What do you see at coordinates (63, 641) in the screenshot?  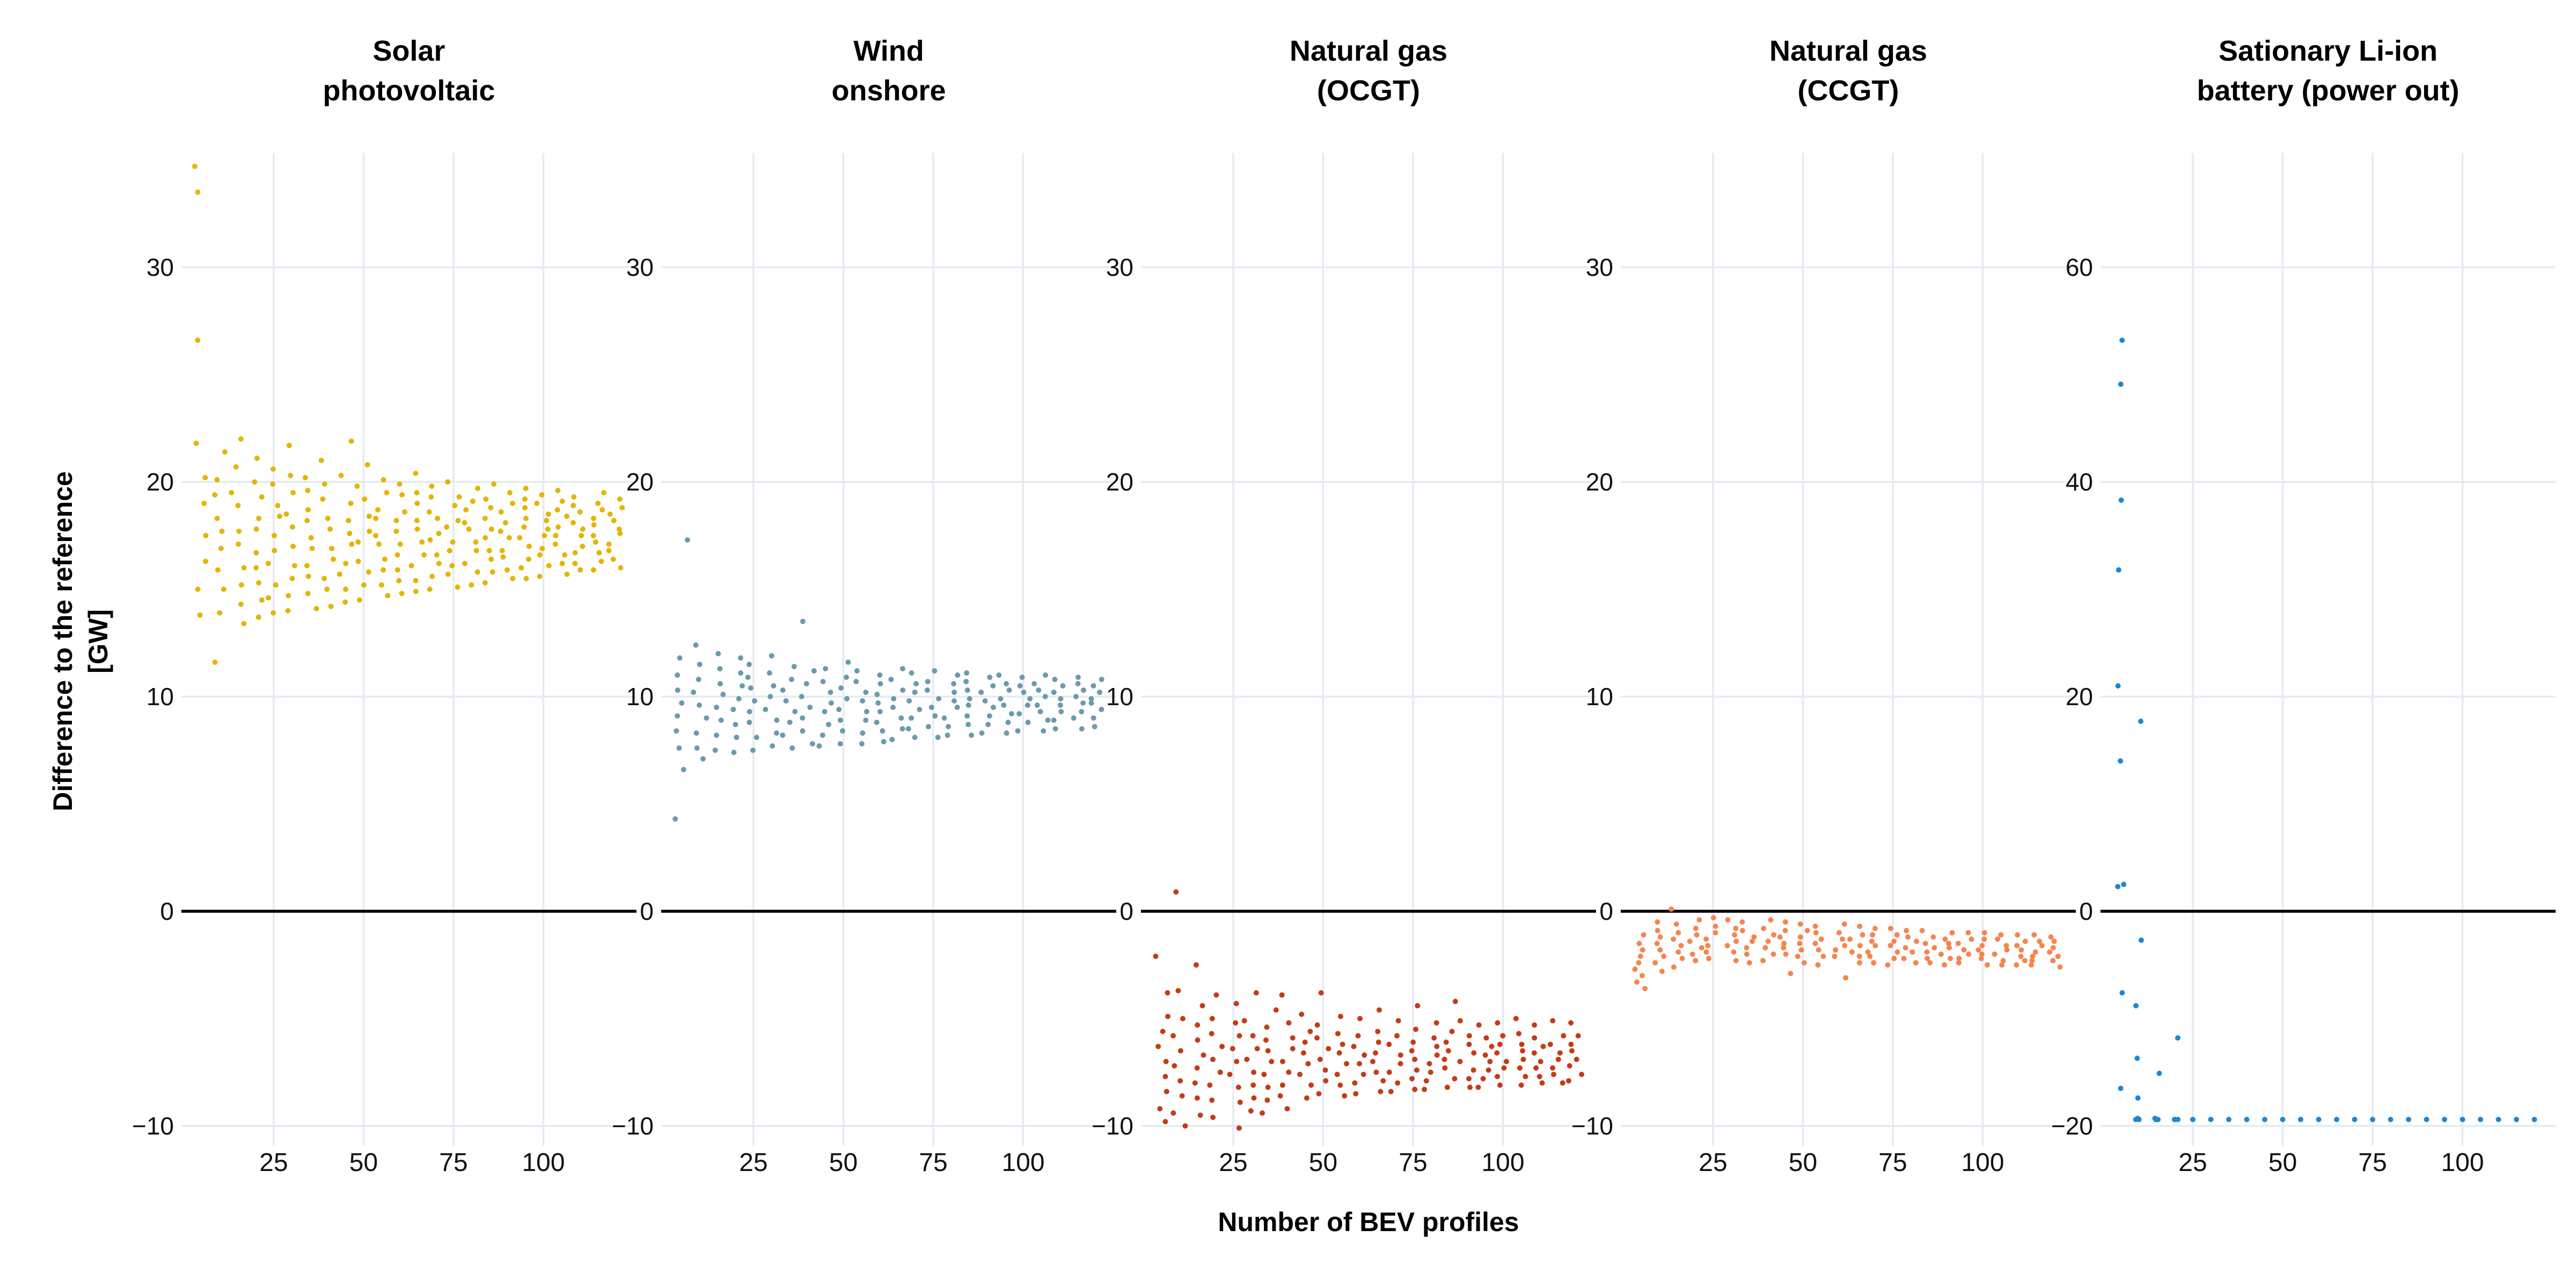 I see `y-axis-label-line1: Difference to the reference` at bounding box center [63, 641].